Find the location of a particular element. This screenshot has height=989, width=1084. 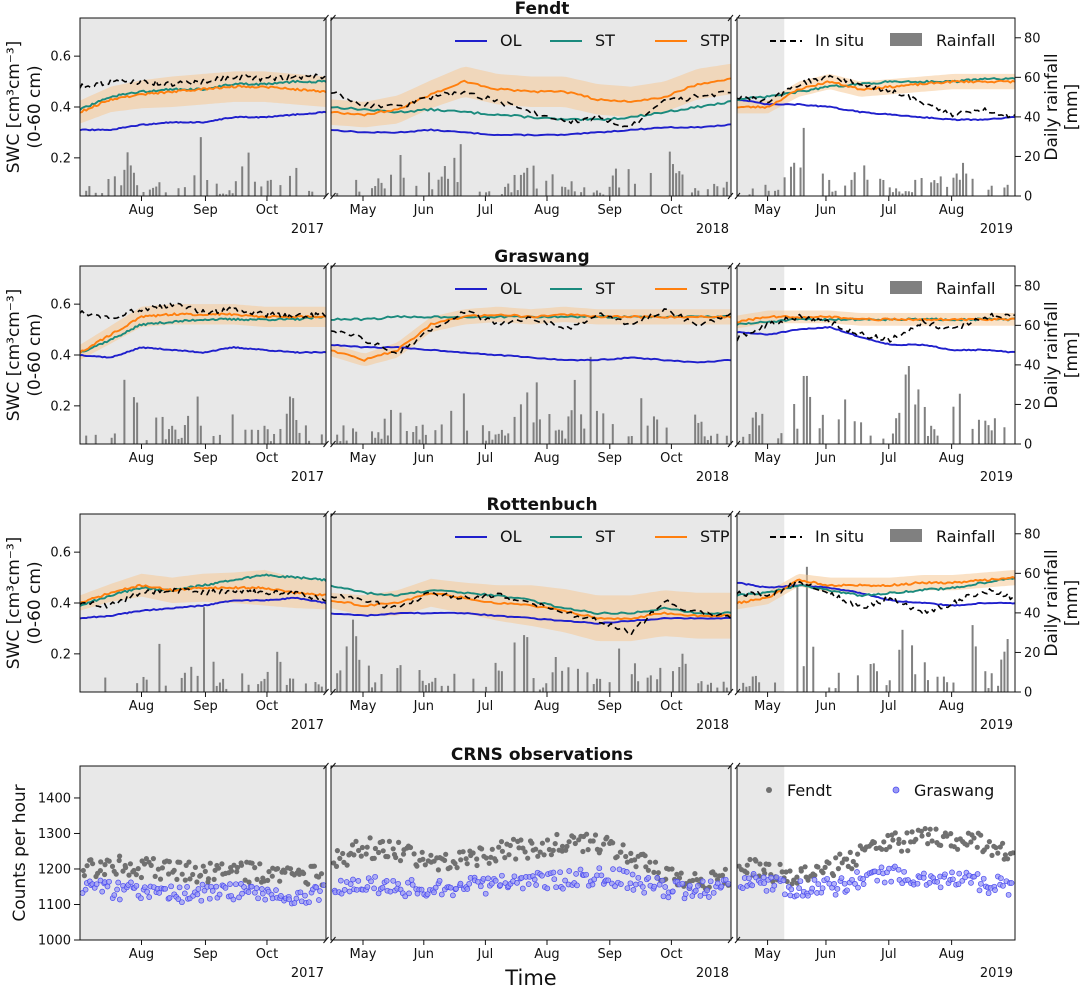

y-axis-label: SWC [cm³cm⁻³] is located at coordinates (14, 603).